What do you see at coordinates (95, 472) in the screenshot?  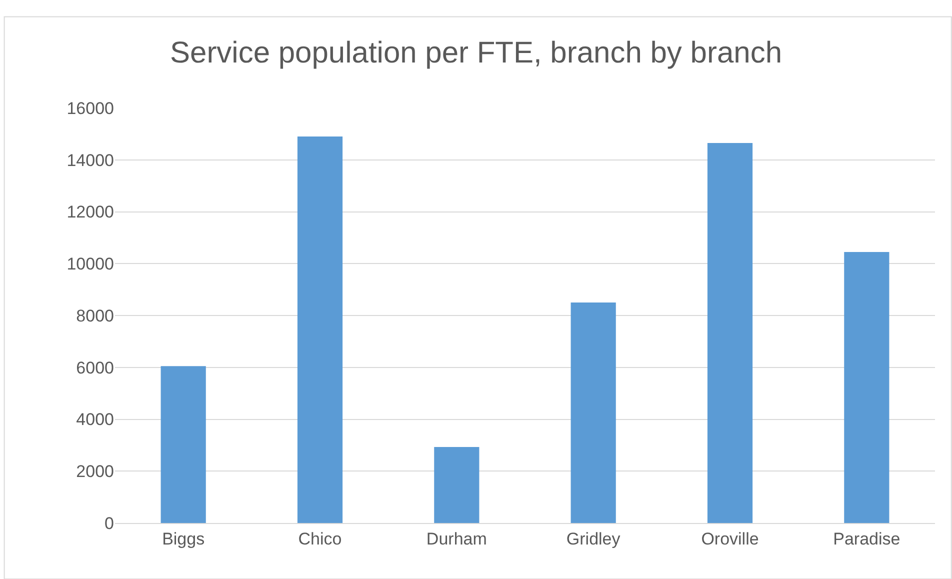 I see `y-tick-label: 2000` at bounding box center [95, 472].